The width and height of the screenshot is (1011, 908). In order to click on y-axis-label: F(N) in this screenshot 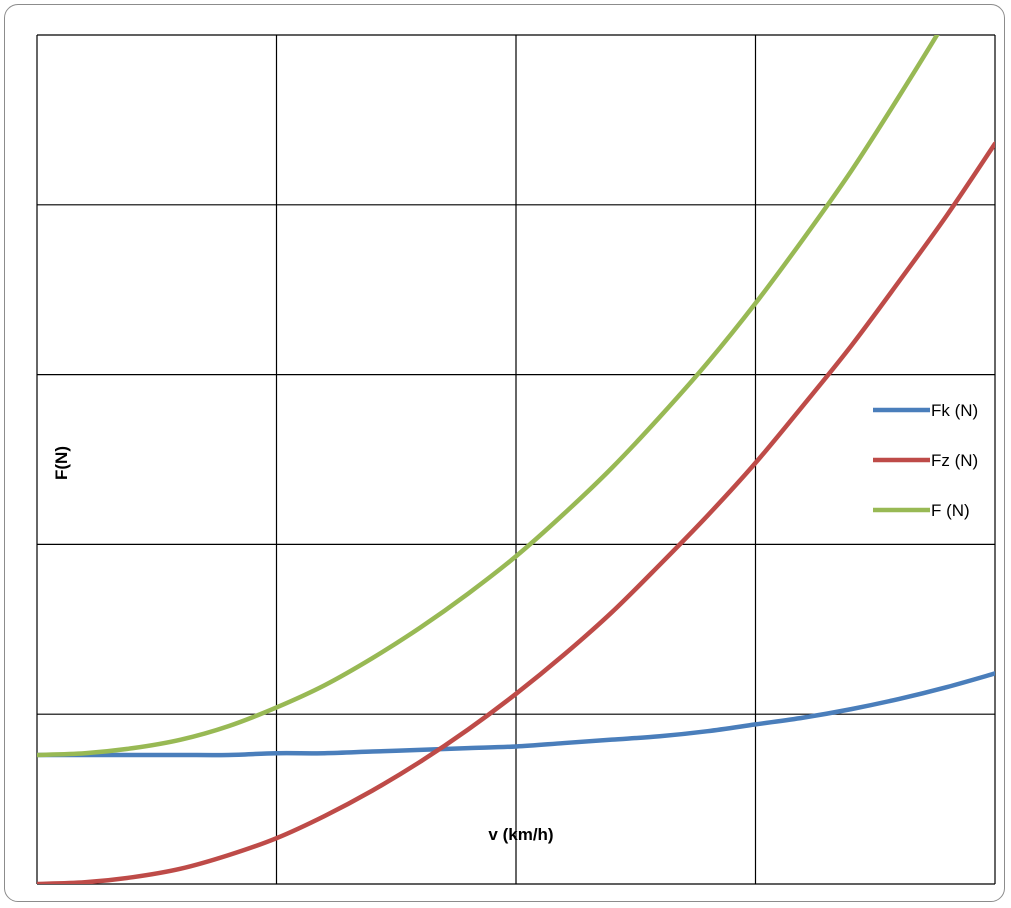, I will do `click(61, 463)`.